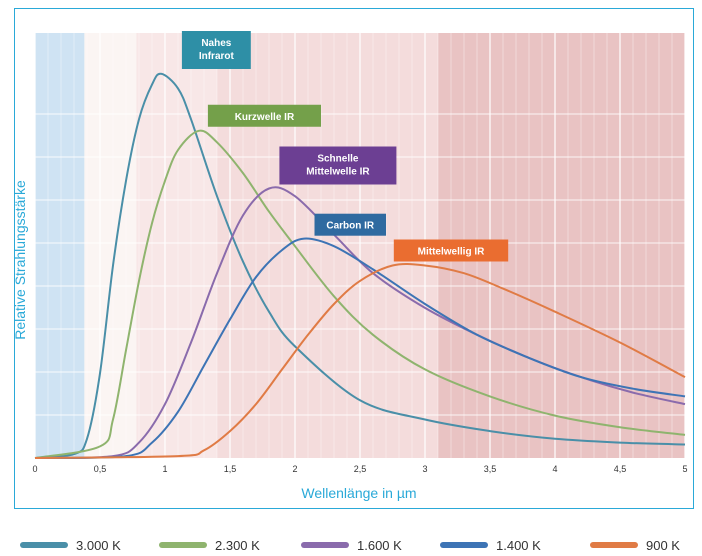 The image size is (702, 556). I want to click on x-tick-label: 4, so click(554, 469).